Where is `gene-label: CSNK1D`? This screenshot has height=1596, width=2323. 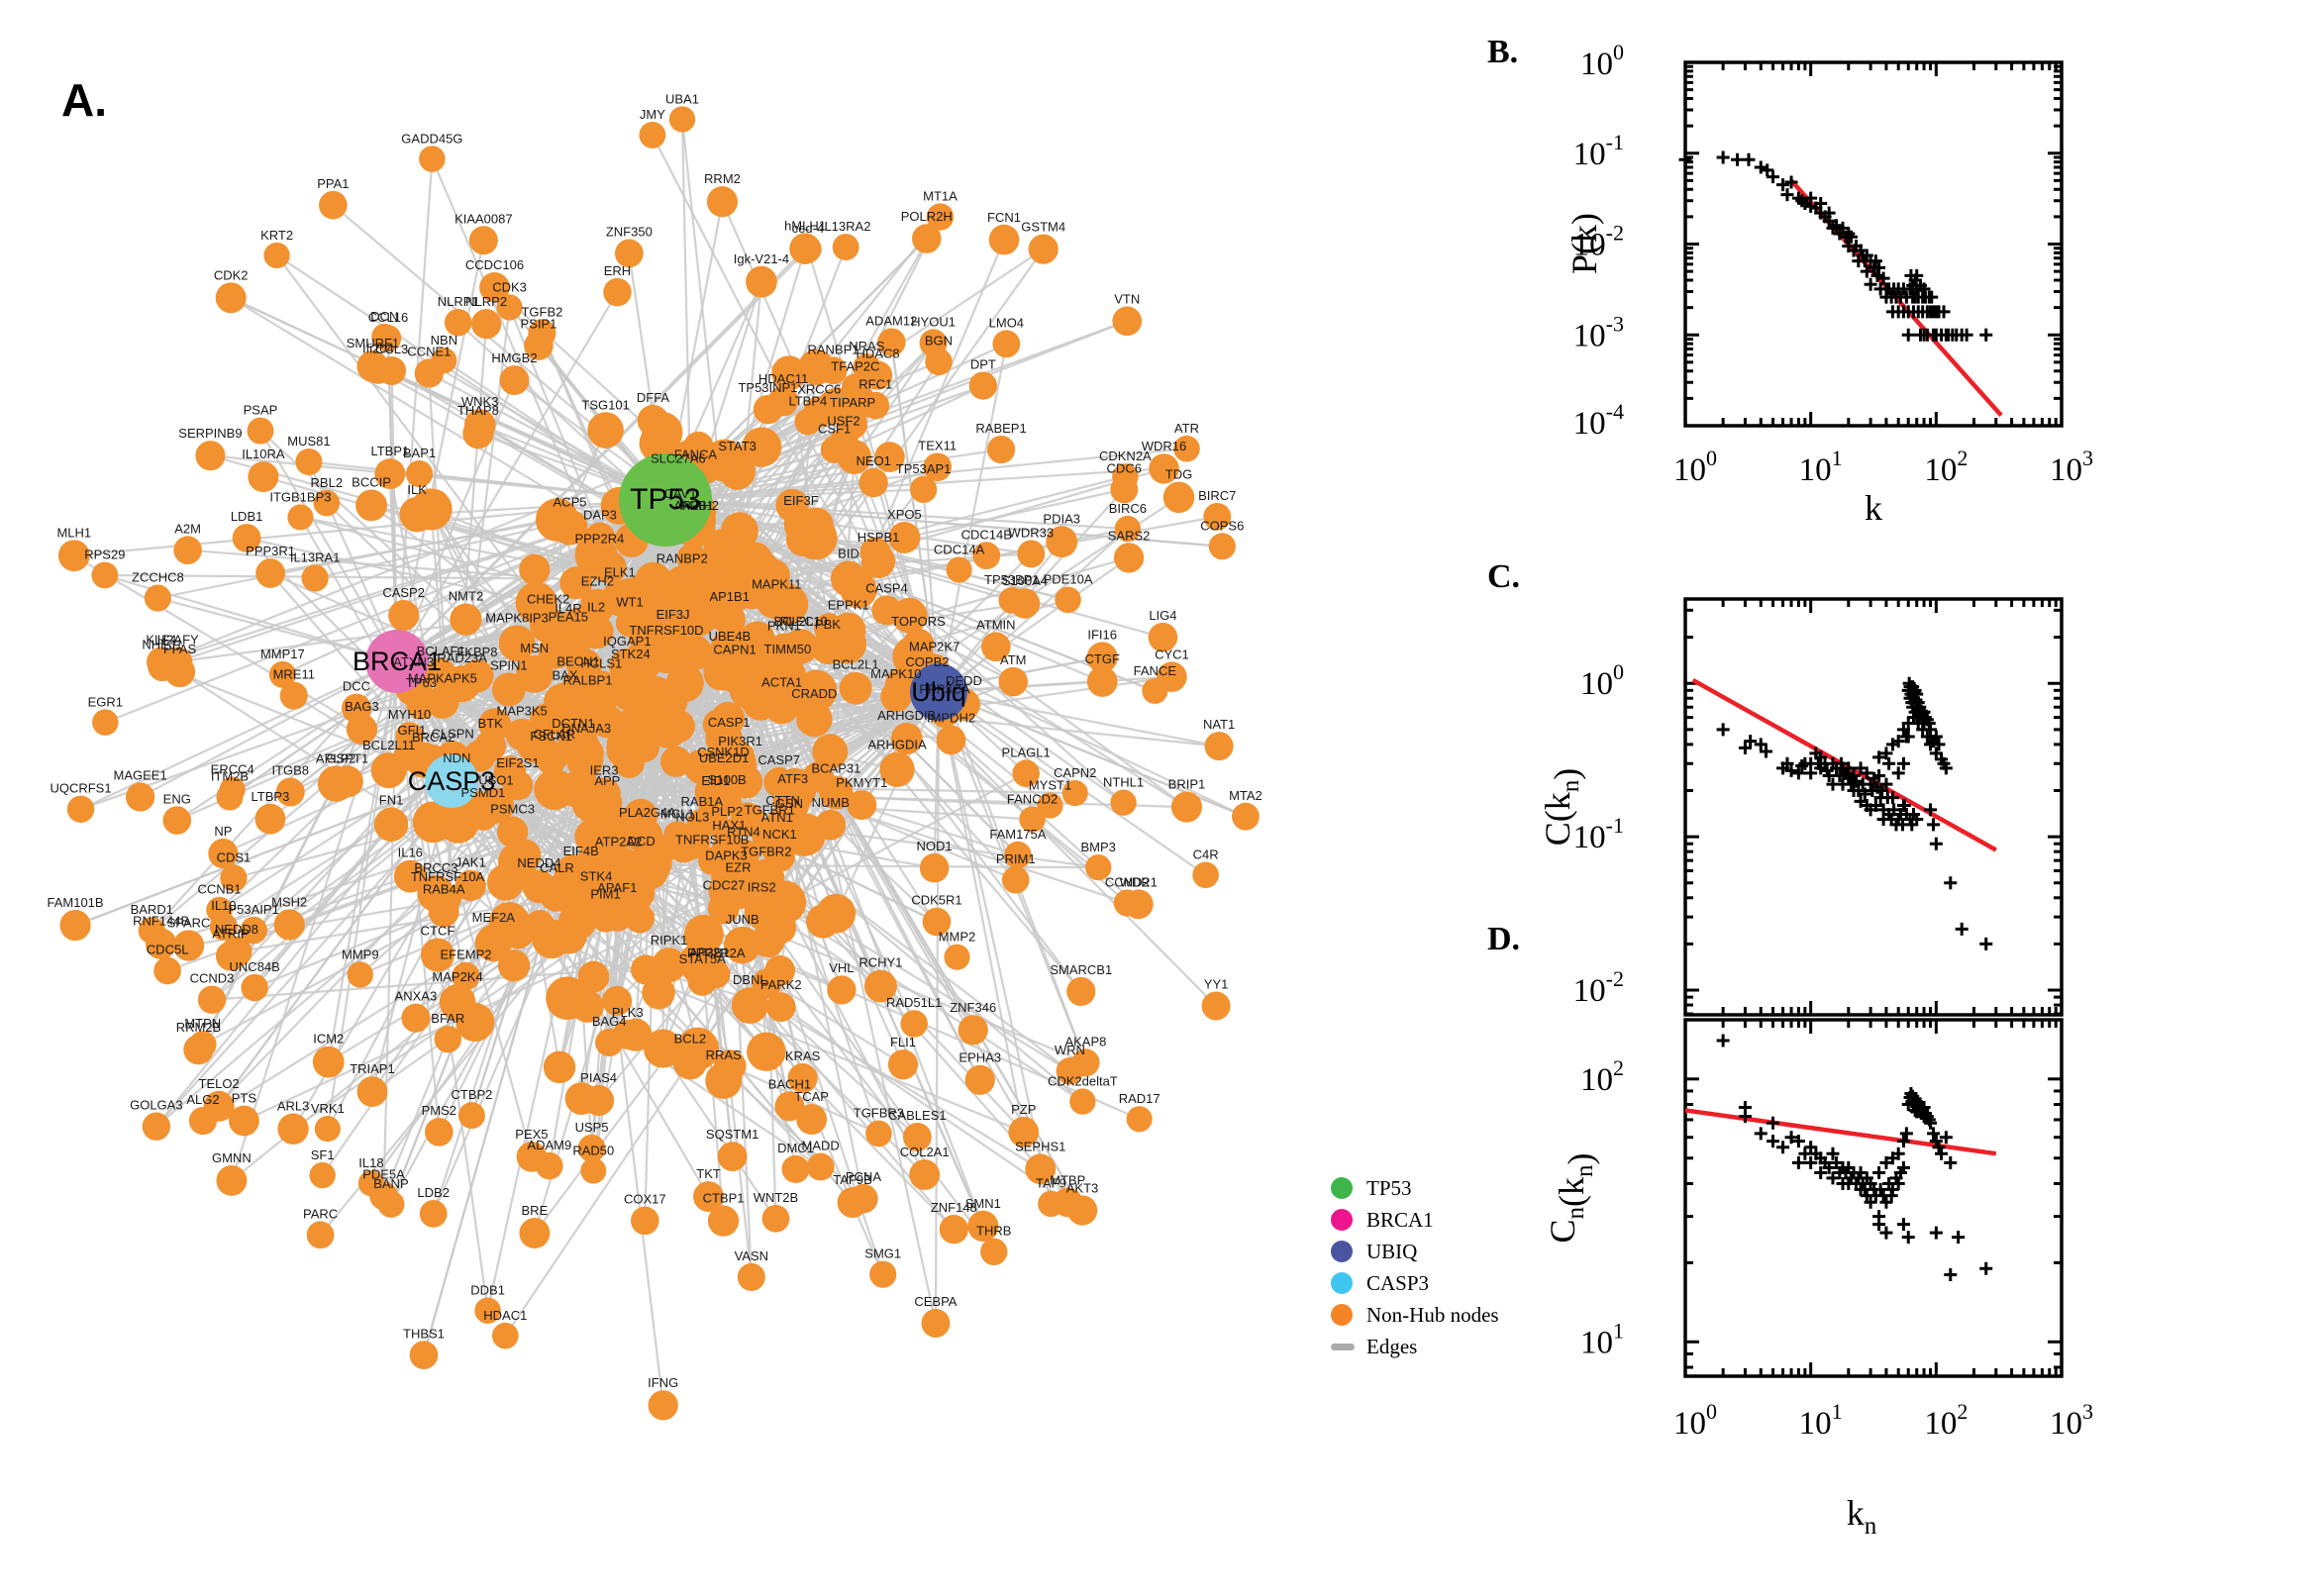
gene-label: CSNK1D is located at coordinates (723, 752).